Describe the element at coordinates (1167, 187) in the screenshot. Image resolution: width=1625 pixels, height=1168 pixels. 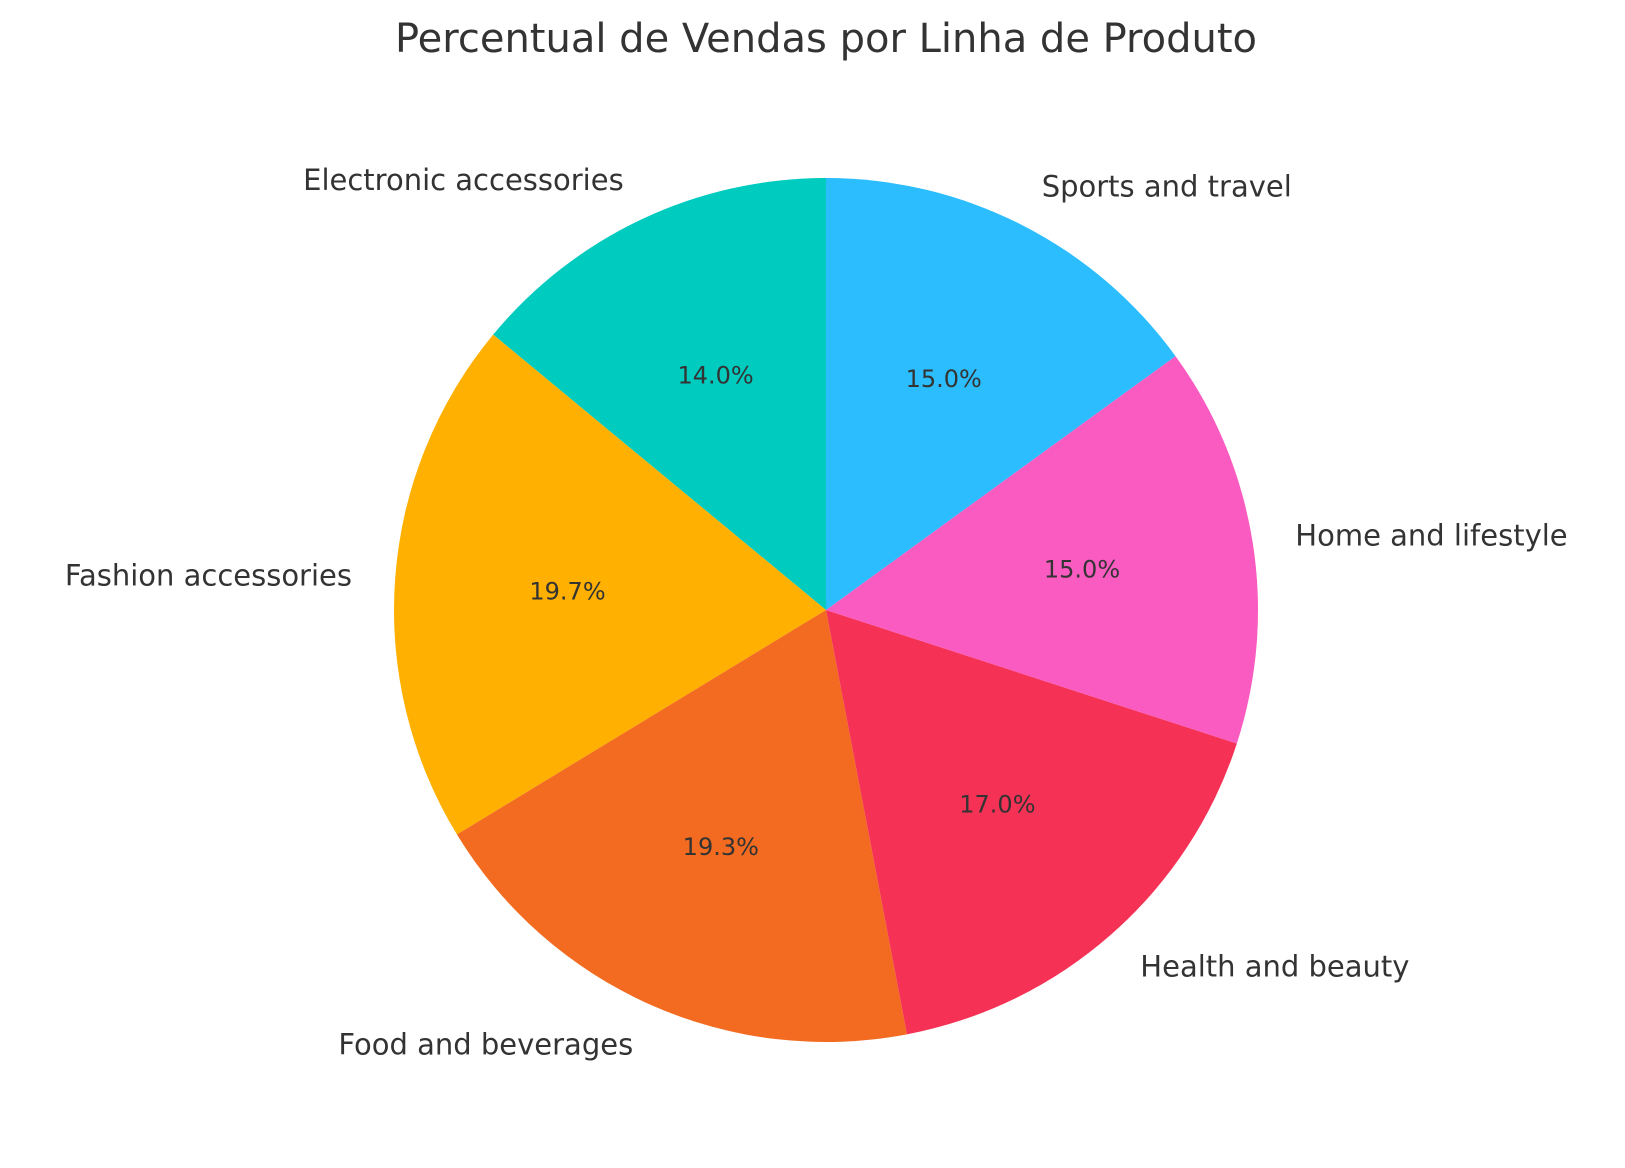
I see `slice-label-sports-and-travel: Sports and travel` at that location.